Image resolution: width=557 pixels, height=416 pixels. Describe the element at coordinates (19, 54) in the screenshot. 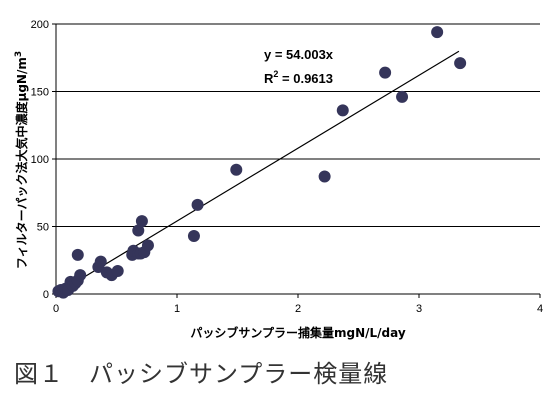

I see `y-axis-title-superscript: 3` at that location.